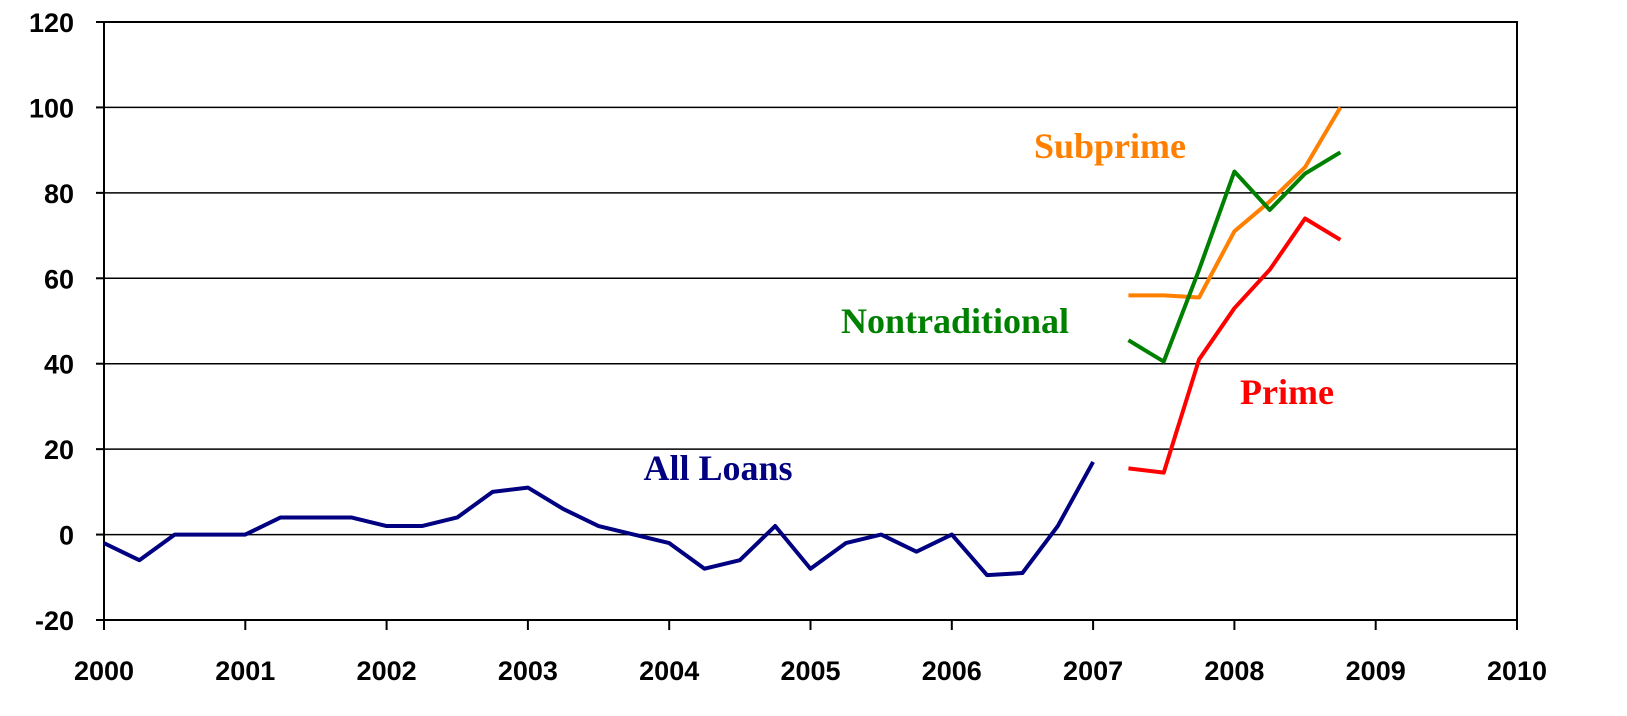  I want to click on y-tick-label: 60, so click(59, 279).